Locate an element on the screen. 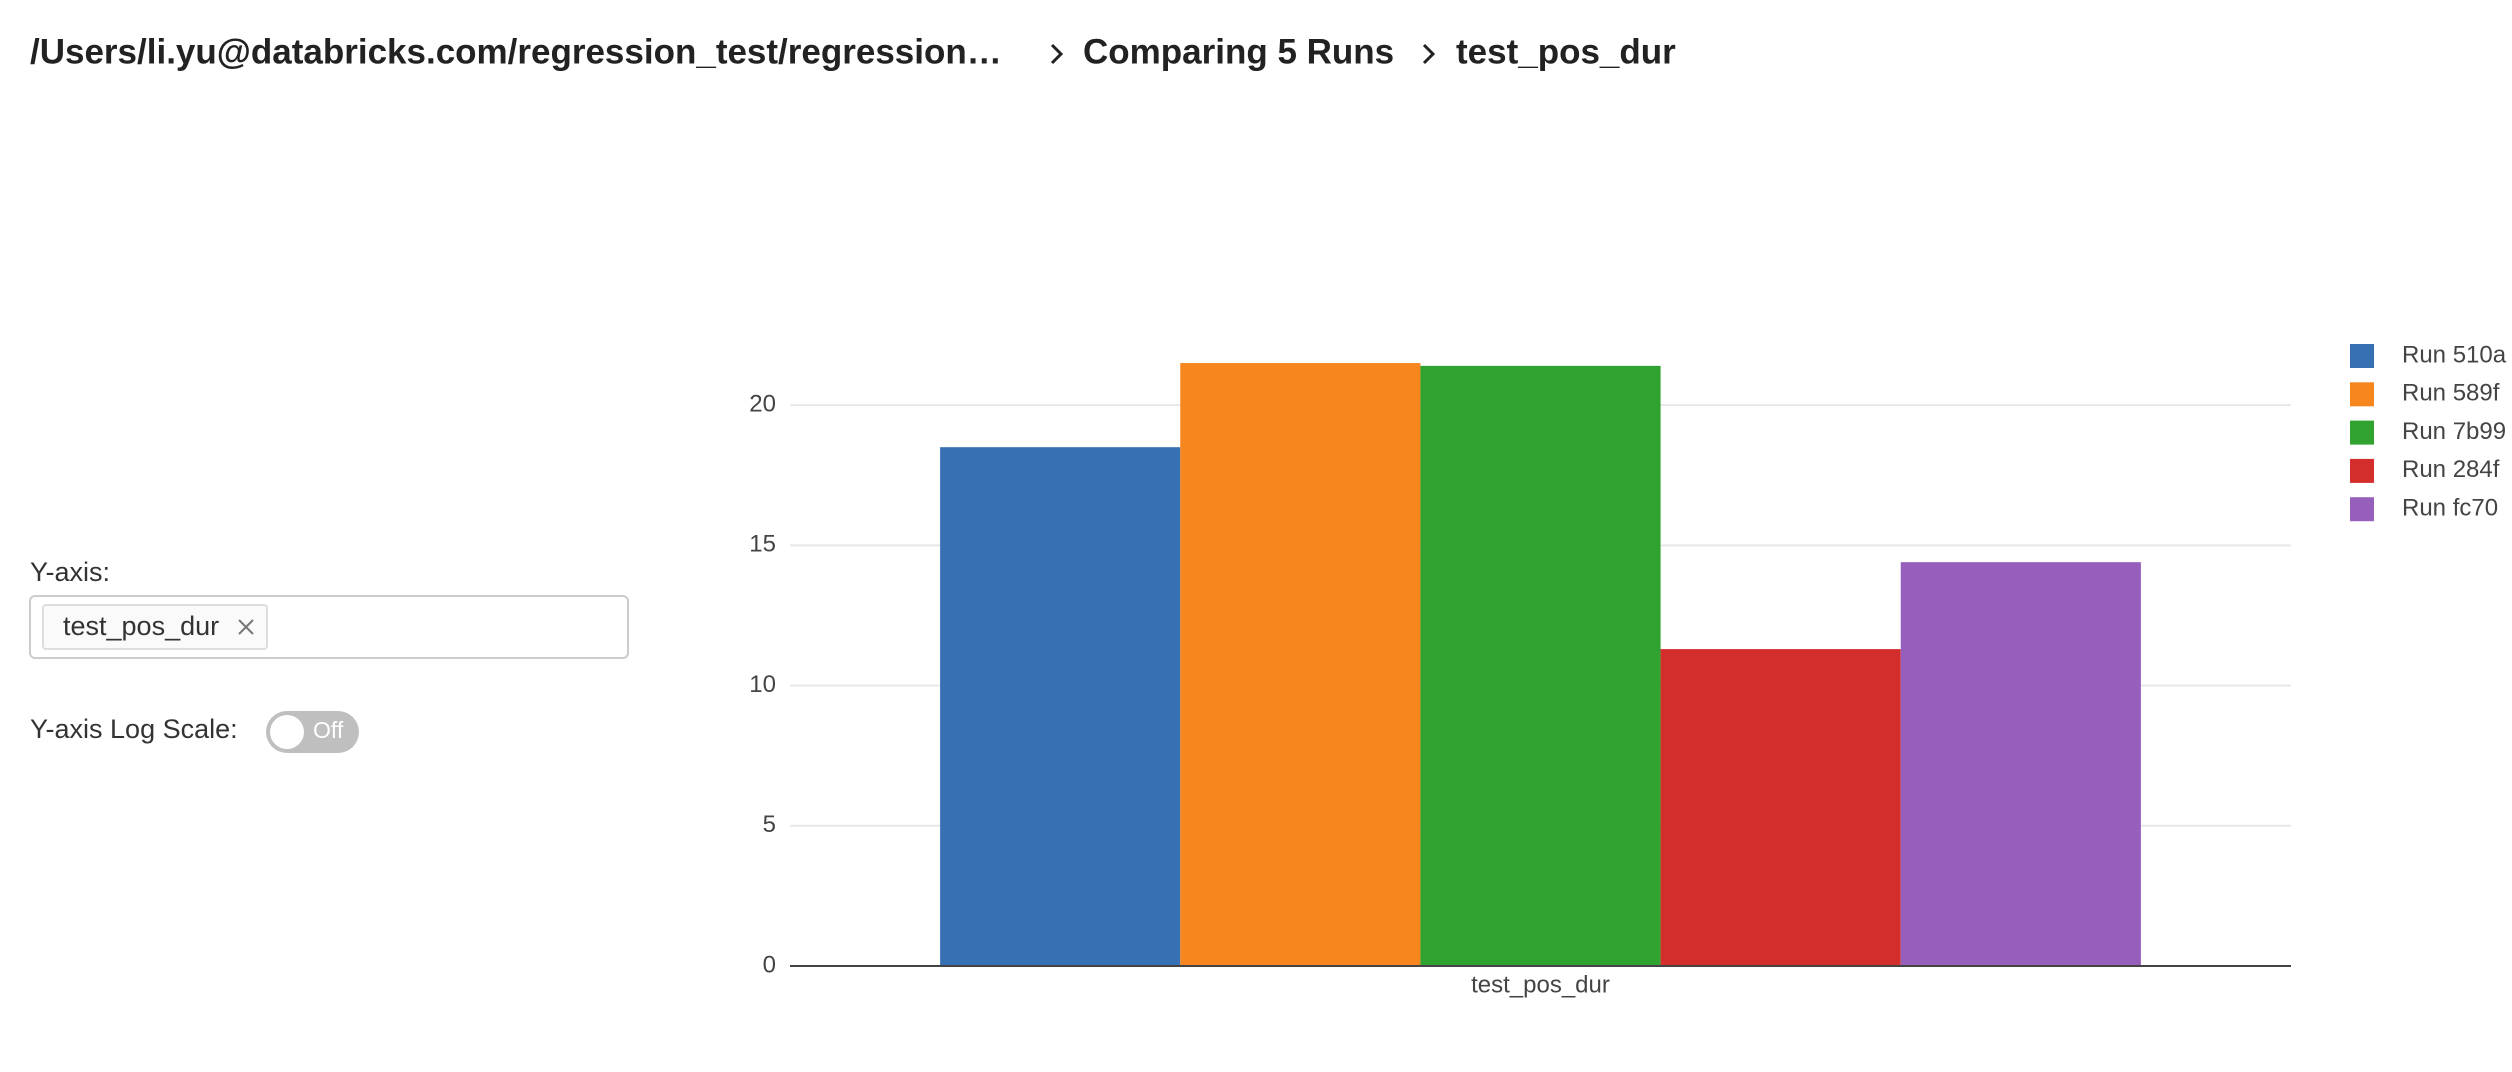 This screenshot has width=2512, height=1072. legend-label: Run 510a is located at coordinates (2454, 354).